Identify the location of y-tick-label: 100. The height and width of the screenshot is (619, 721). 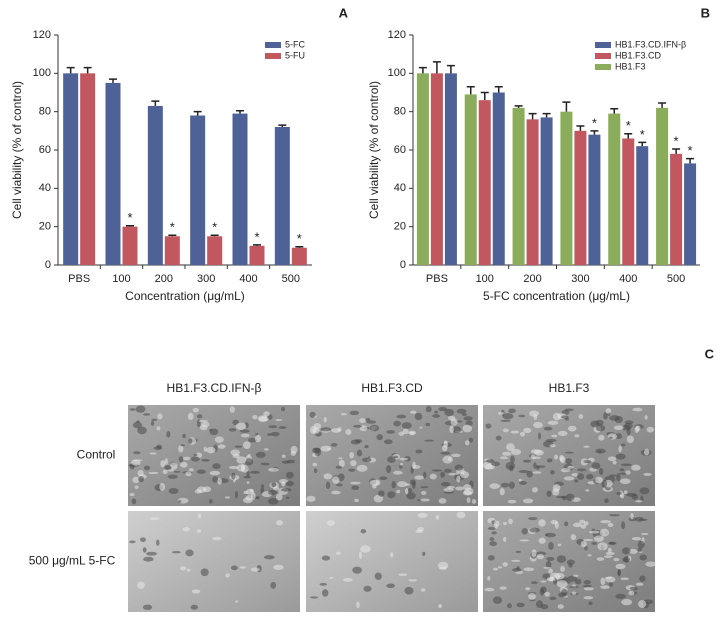
(42, 73).